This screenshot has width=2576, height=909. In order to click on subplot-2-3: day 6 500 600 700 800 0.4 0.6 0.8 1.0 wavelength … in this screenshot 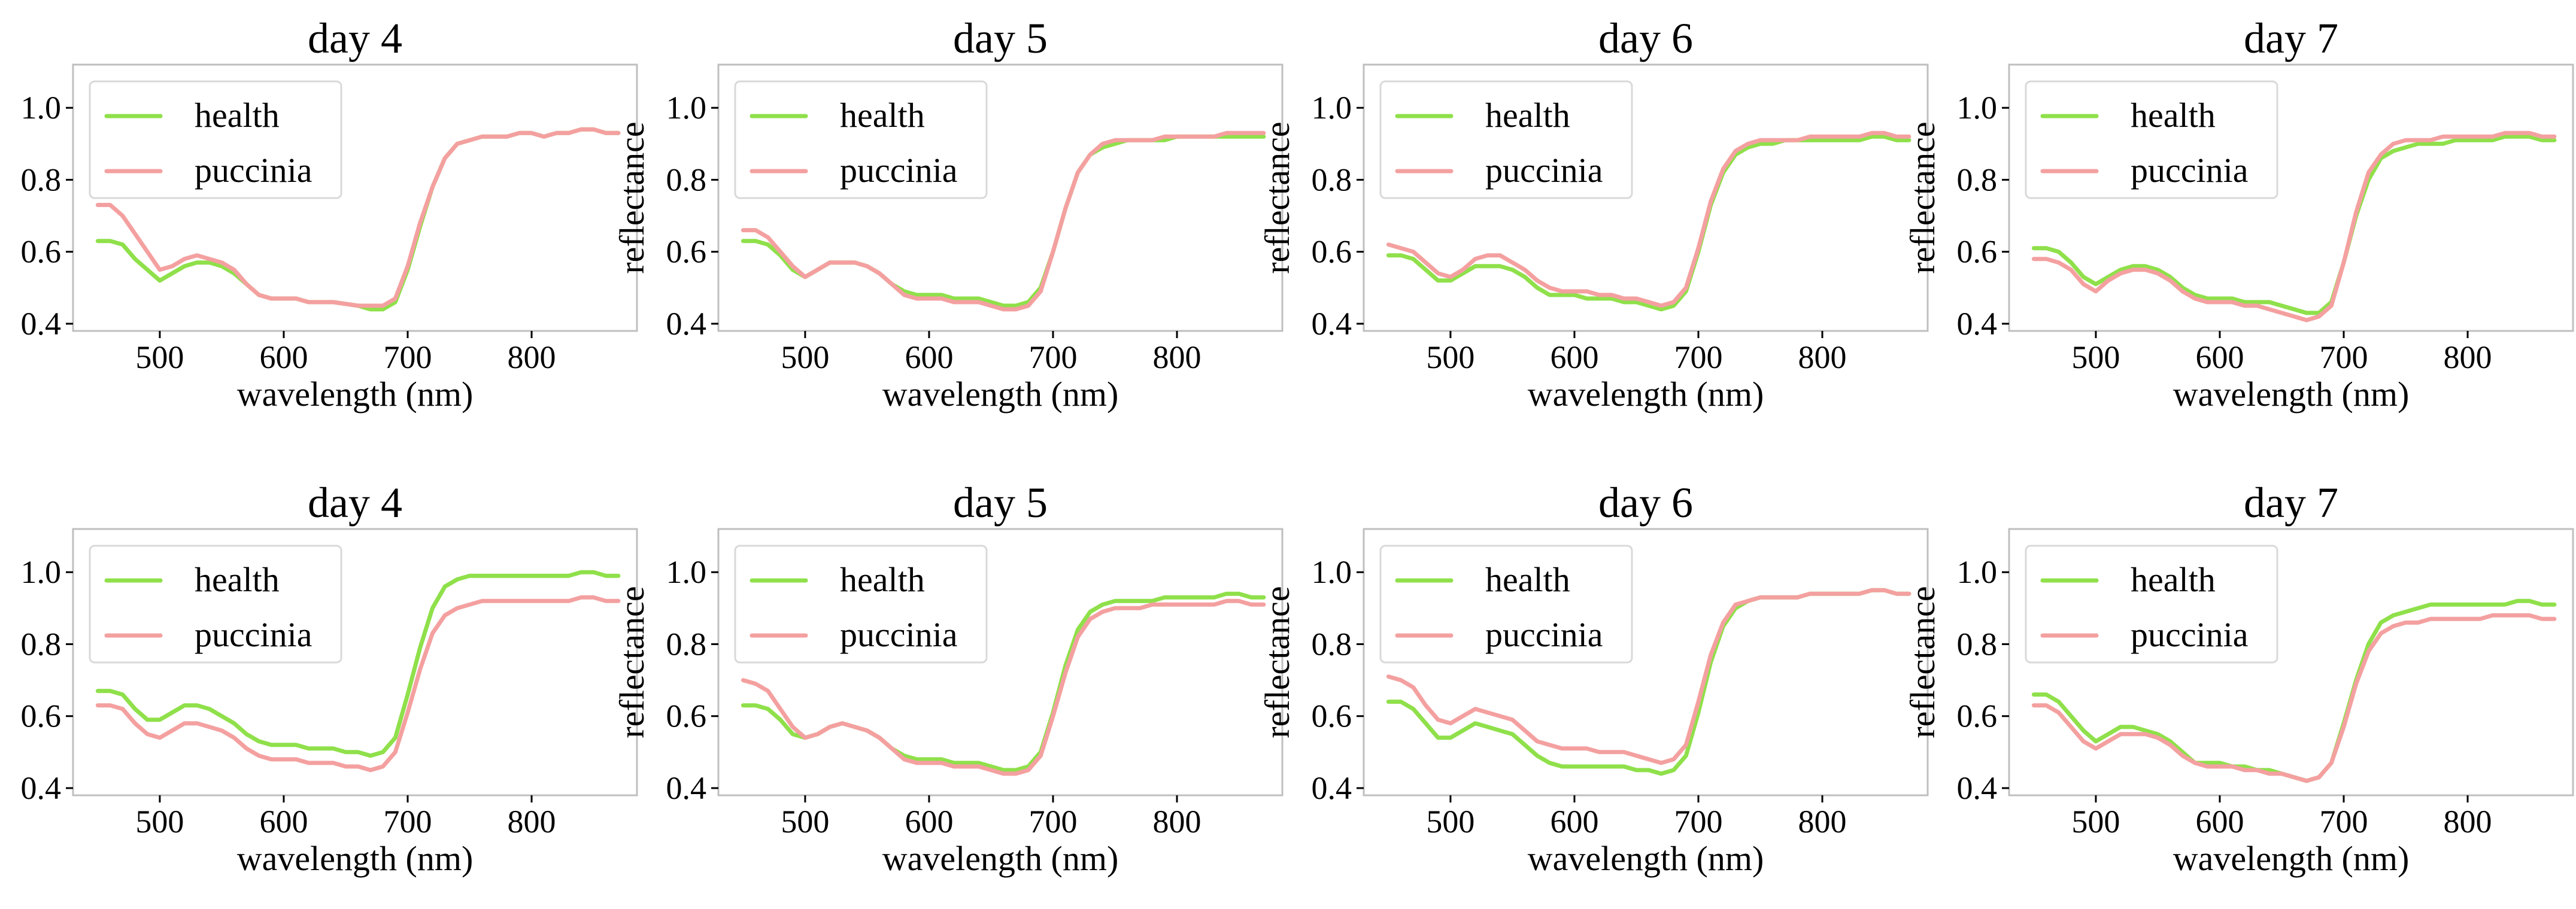, I will do `click(1593, 678)`.